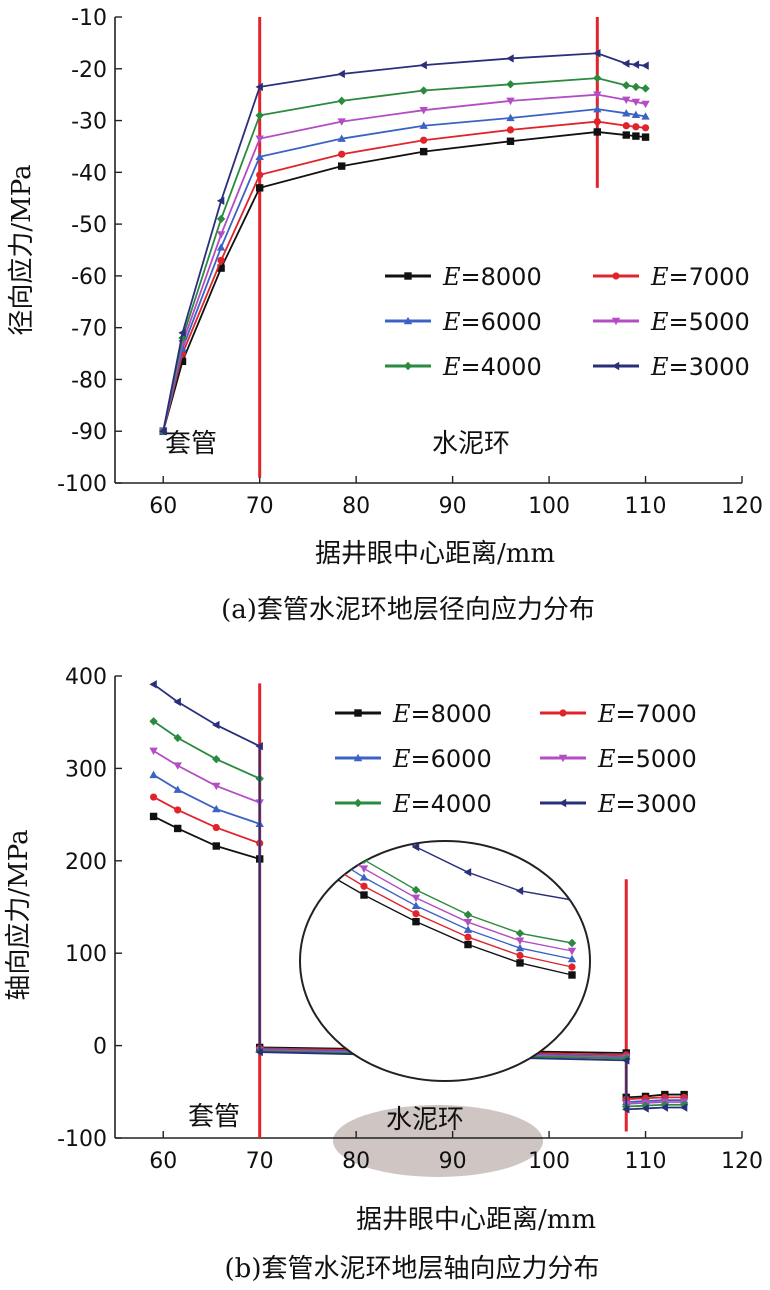 The height and width of the screenshot is (1290, 770). I want to click on data-point-legend-E3000, so click(562, 803).